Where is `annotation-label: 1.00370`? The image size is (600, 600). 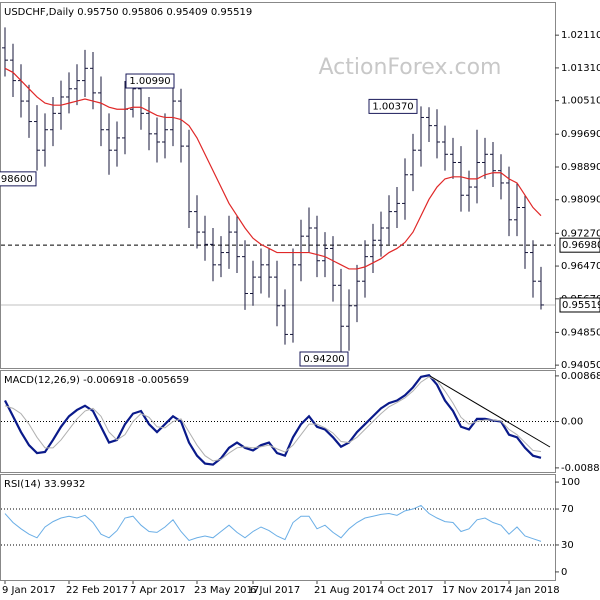
annotation-label: 1.00370 is located at coordinates (392, 106).